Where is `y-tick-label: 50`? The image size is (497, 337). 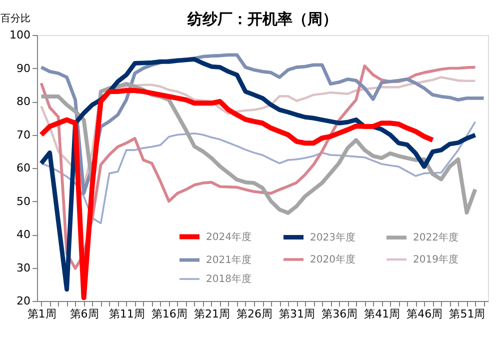
y-tick-label: 50 is located at coordinates (23, 201).